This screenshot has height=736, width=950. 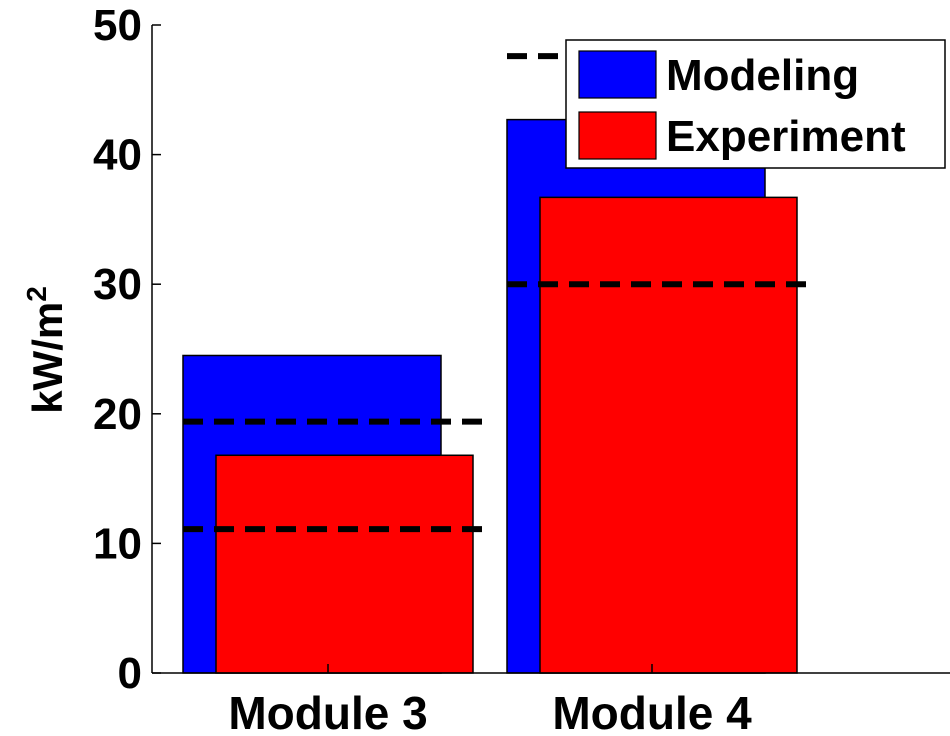 I want to click on y-axis-label: kW/m2, so click(x=46, y=350).